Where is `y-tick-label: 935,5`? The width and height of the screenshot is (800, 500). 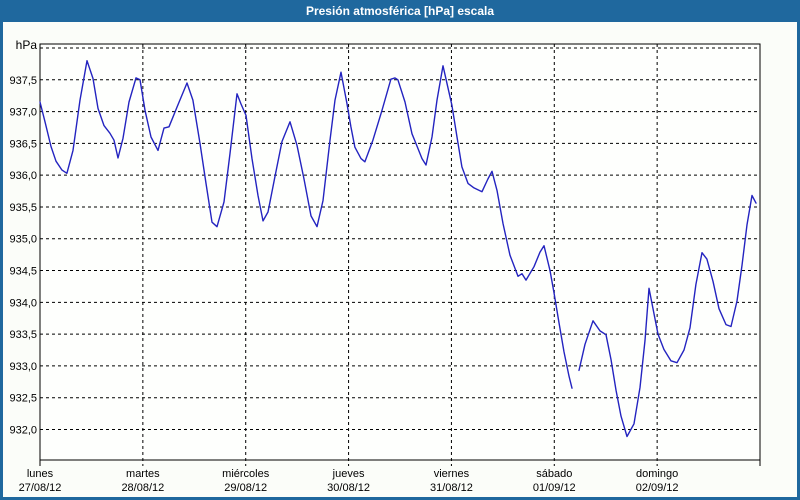
y-tick-label: 935,5 is located at coordinates (23, 208).